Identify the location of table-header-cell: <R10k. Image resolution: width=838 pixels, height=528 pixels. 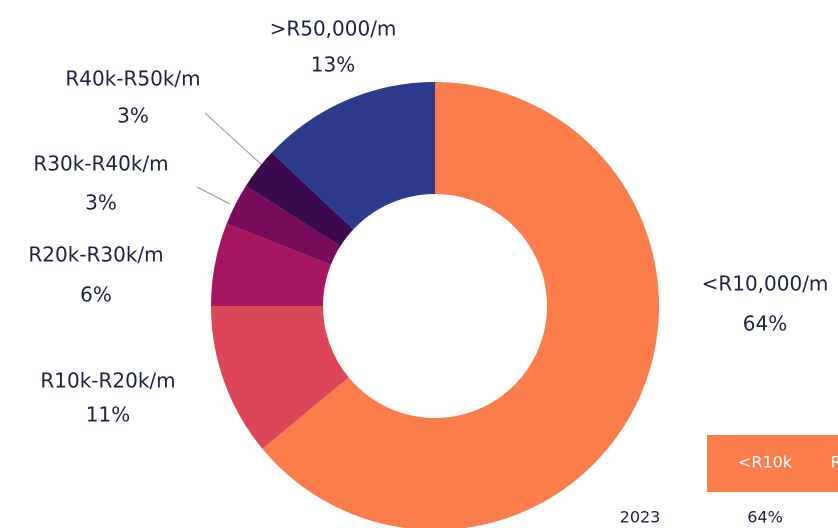
(765, 462).